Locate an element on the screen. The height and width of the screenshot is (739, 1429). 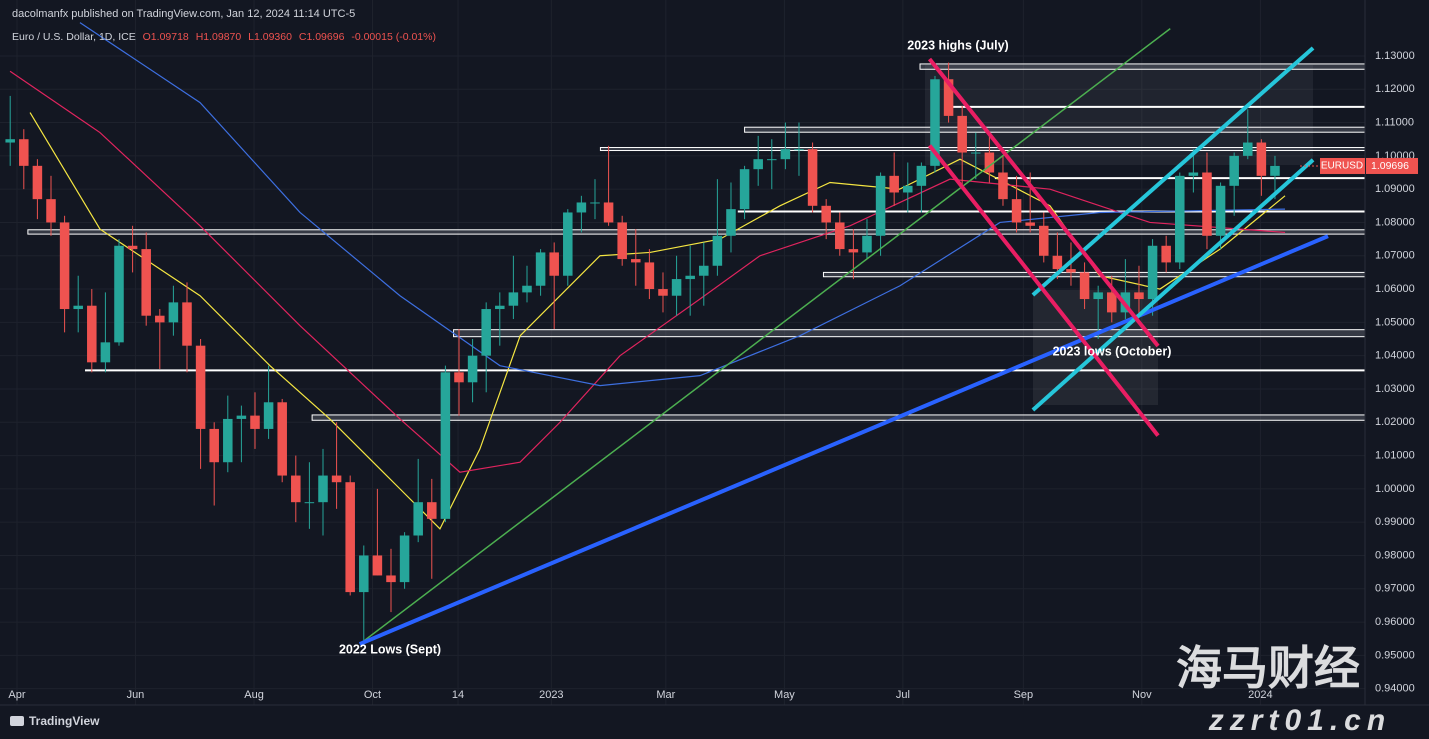
y-tick-label: 1.13000 is located at coordinates (1395, 56).